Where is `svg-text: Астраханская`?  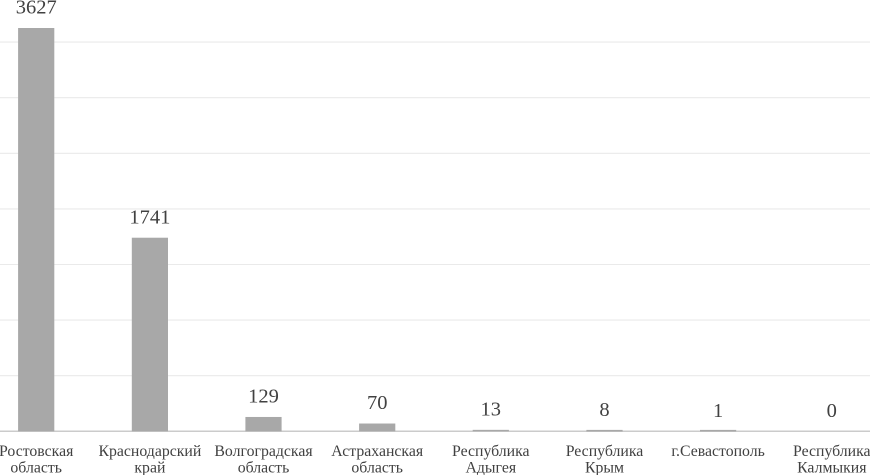 svg-text: Астраханская is located at coordinates (377, 451).